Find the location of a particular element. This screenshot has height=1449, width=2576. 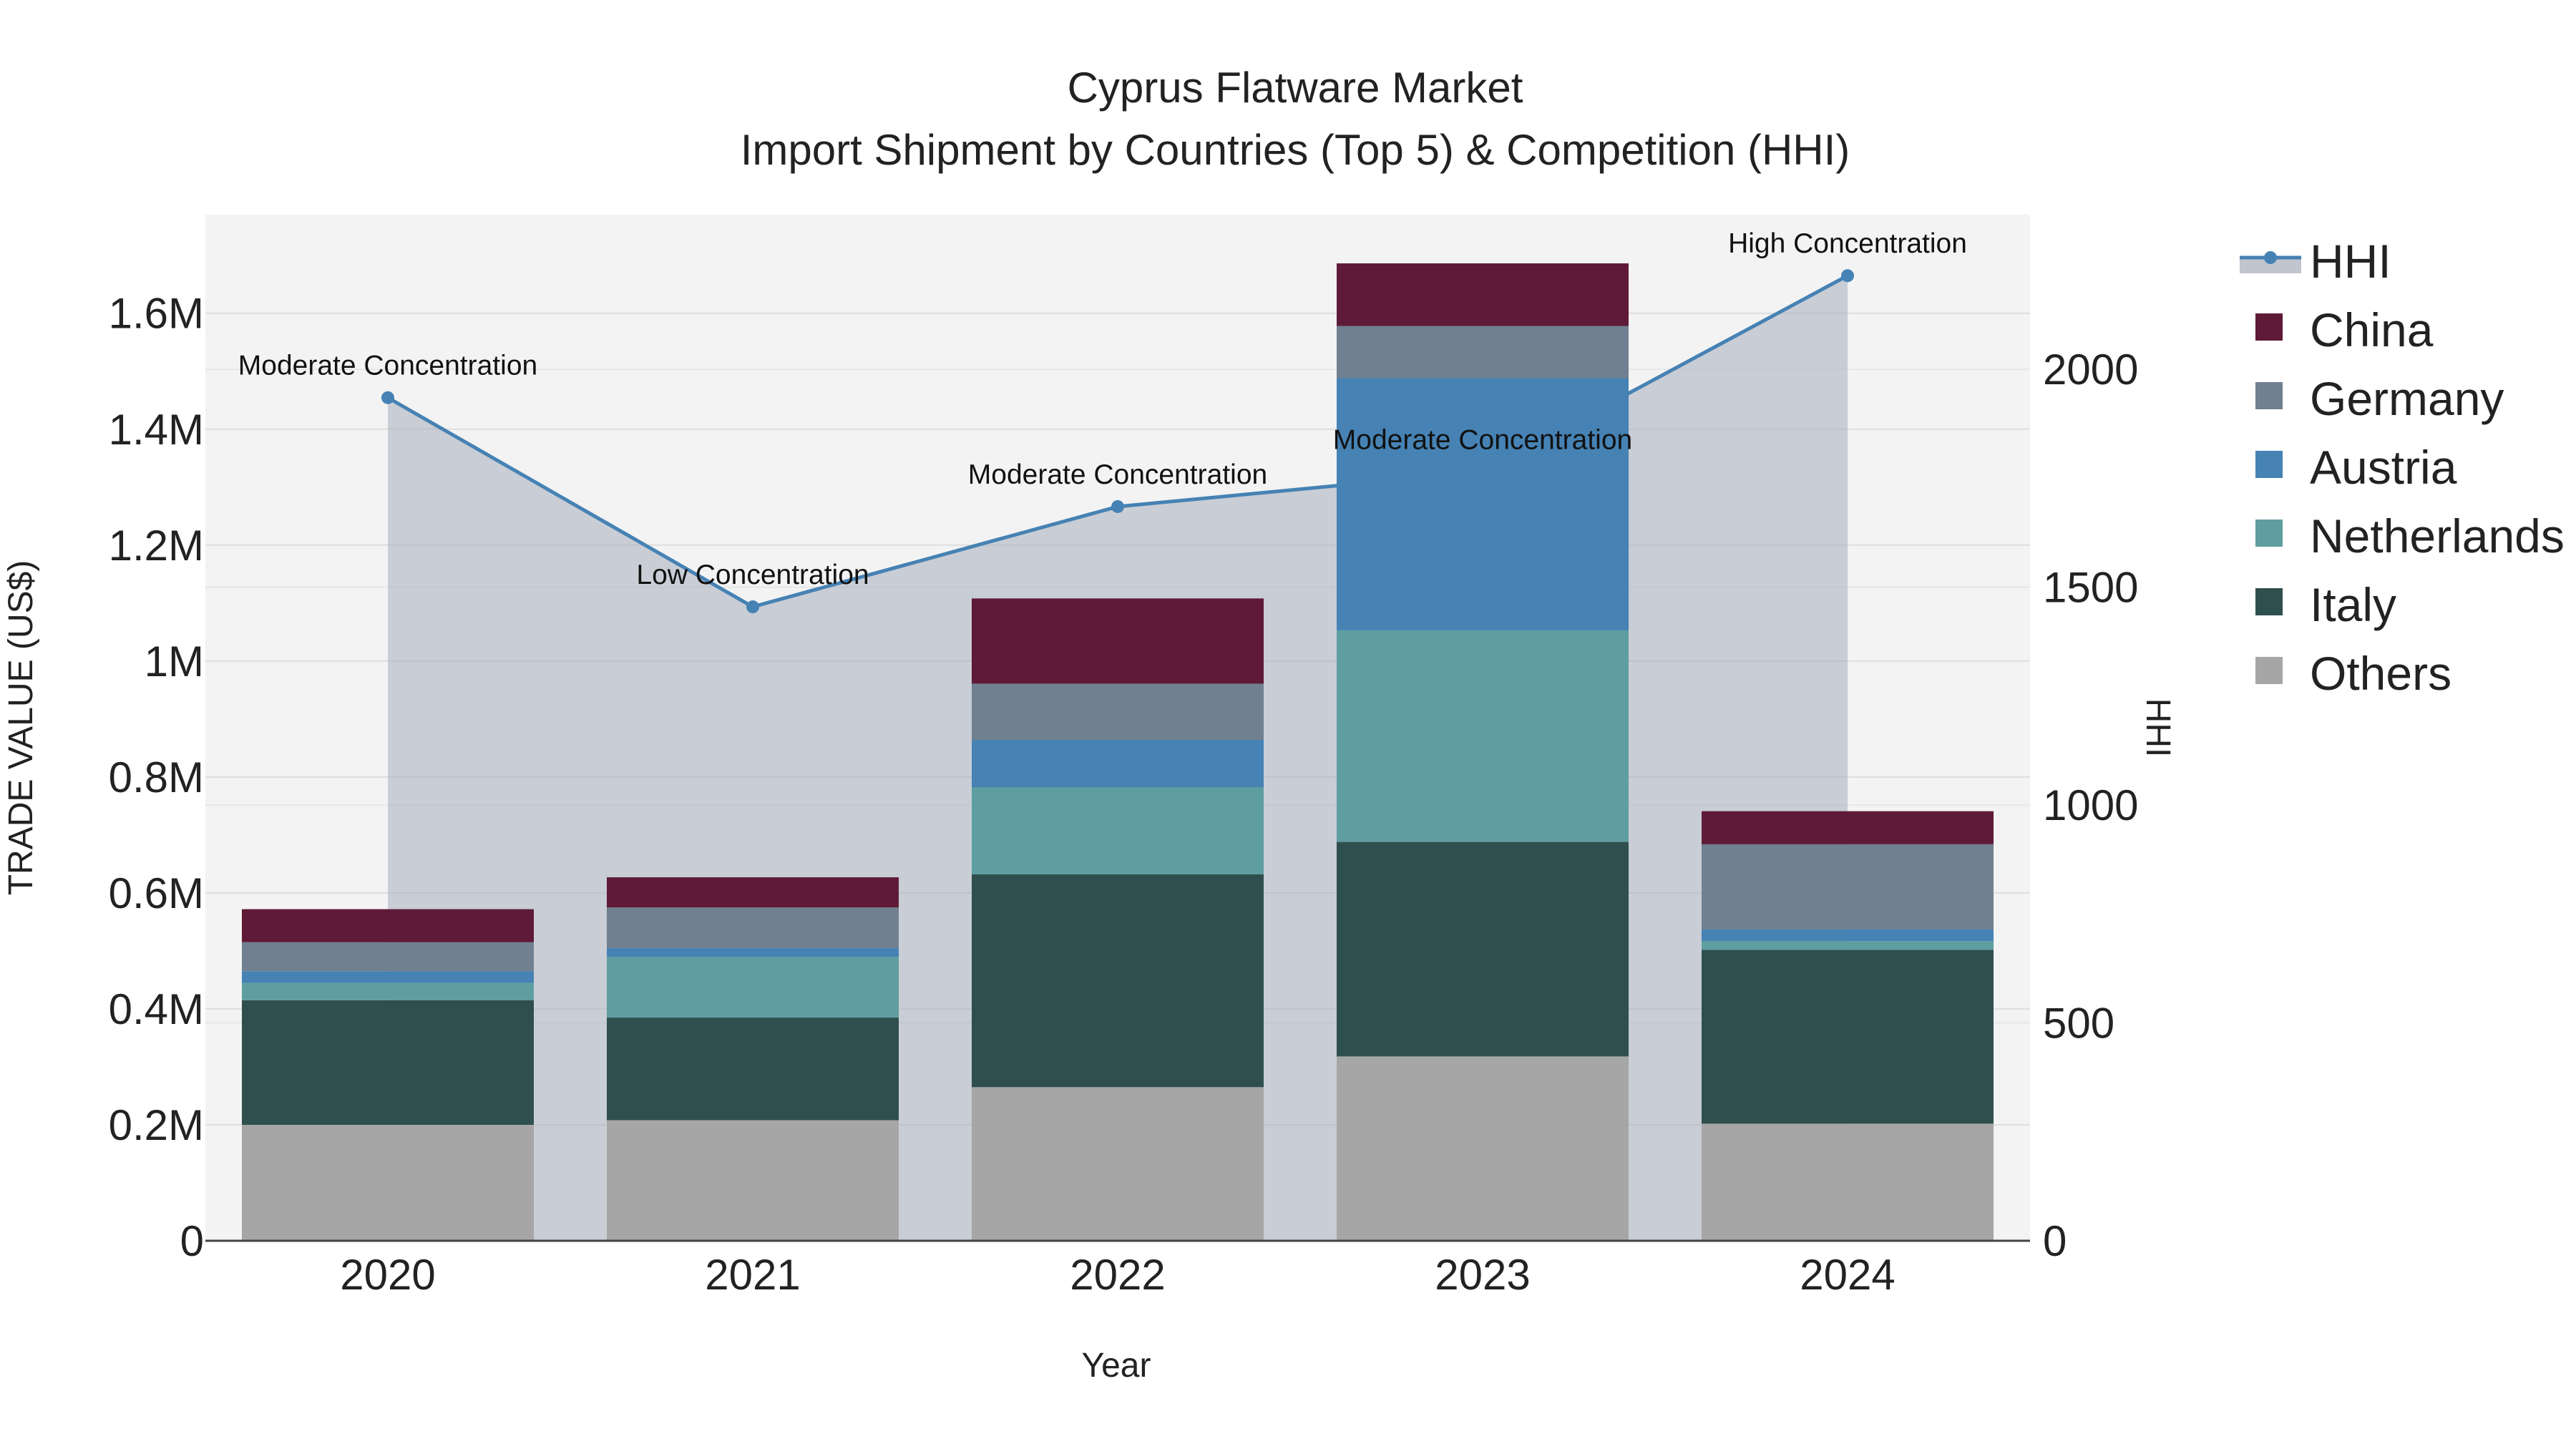

y2-tick-label: 1500 is located at coordinates (2090, 588).